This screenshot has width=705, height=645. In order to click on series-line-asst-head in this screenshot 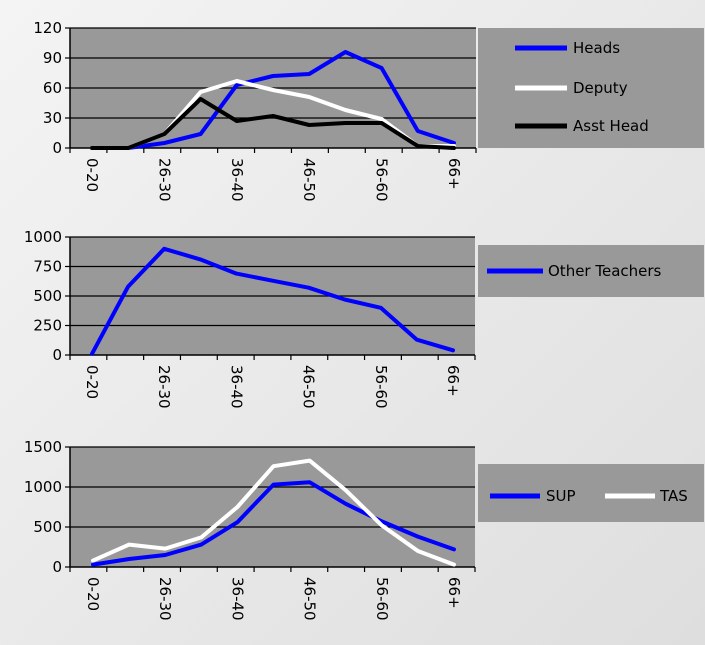, I will do `click(273, 123)`.